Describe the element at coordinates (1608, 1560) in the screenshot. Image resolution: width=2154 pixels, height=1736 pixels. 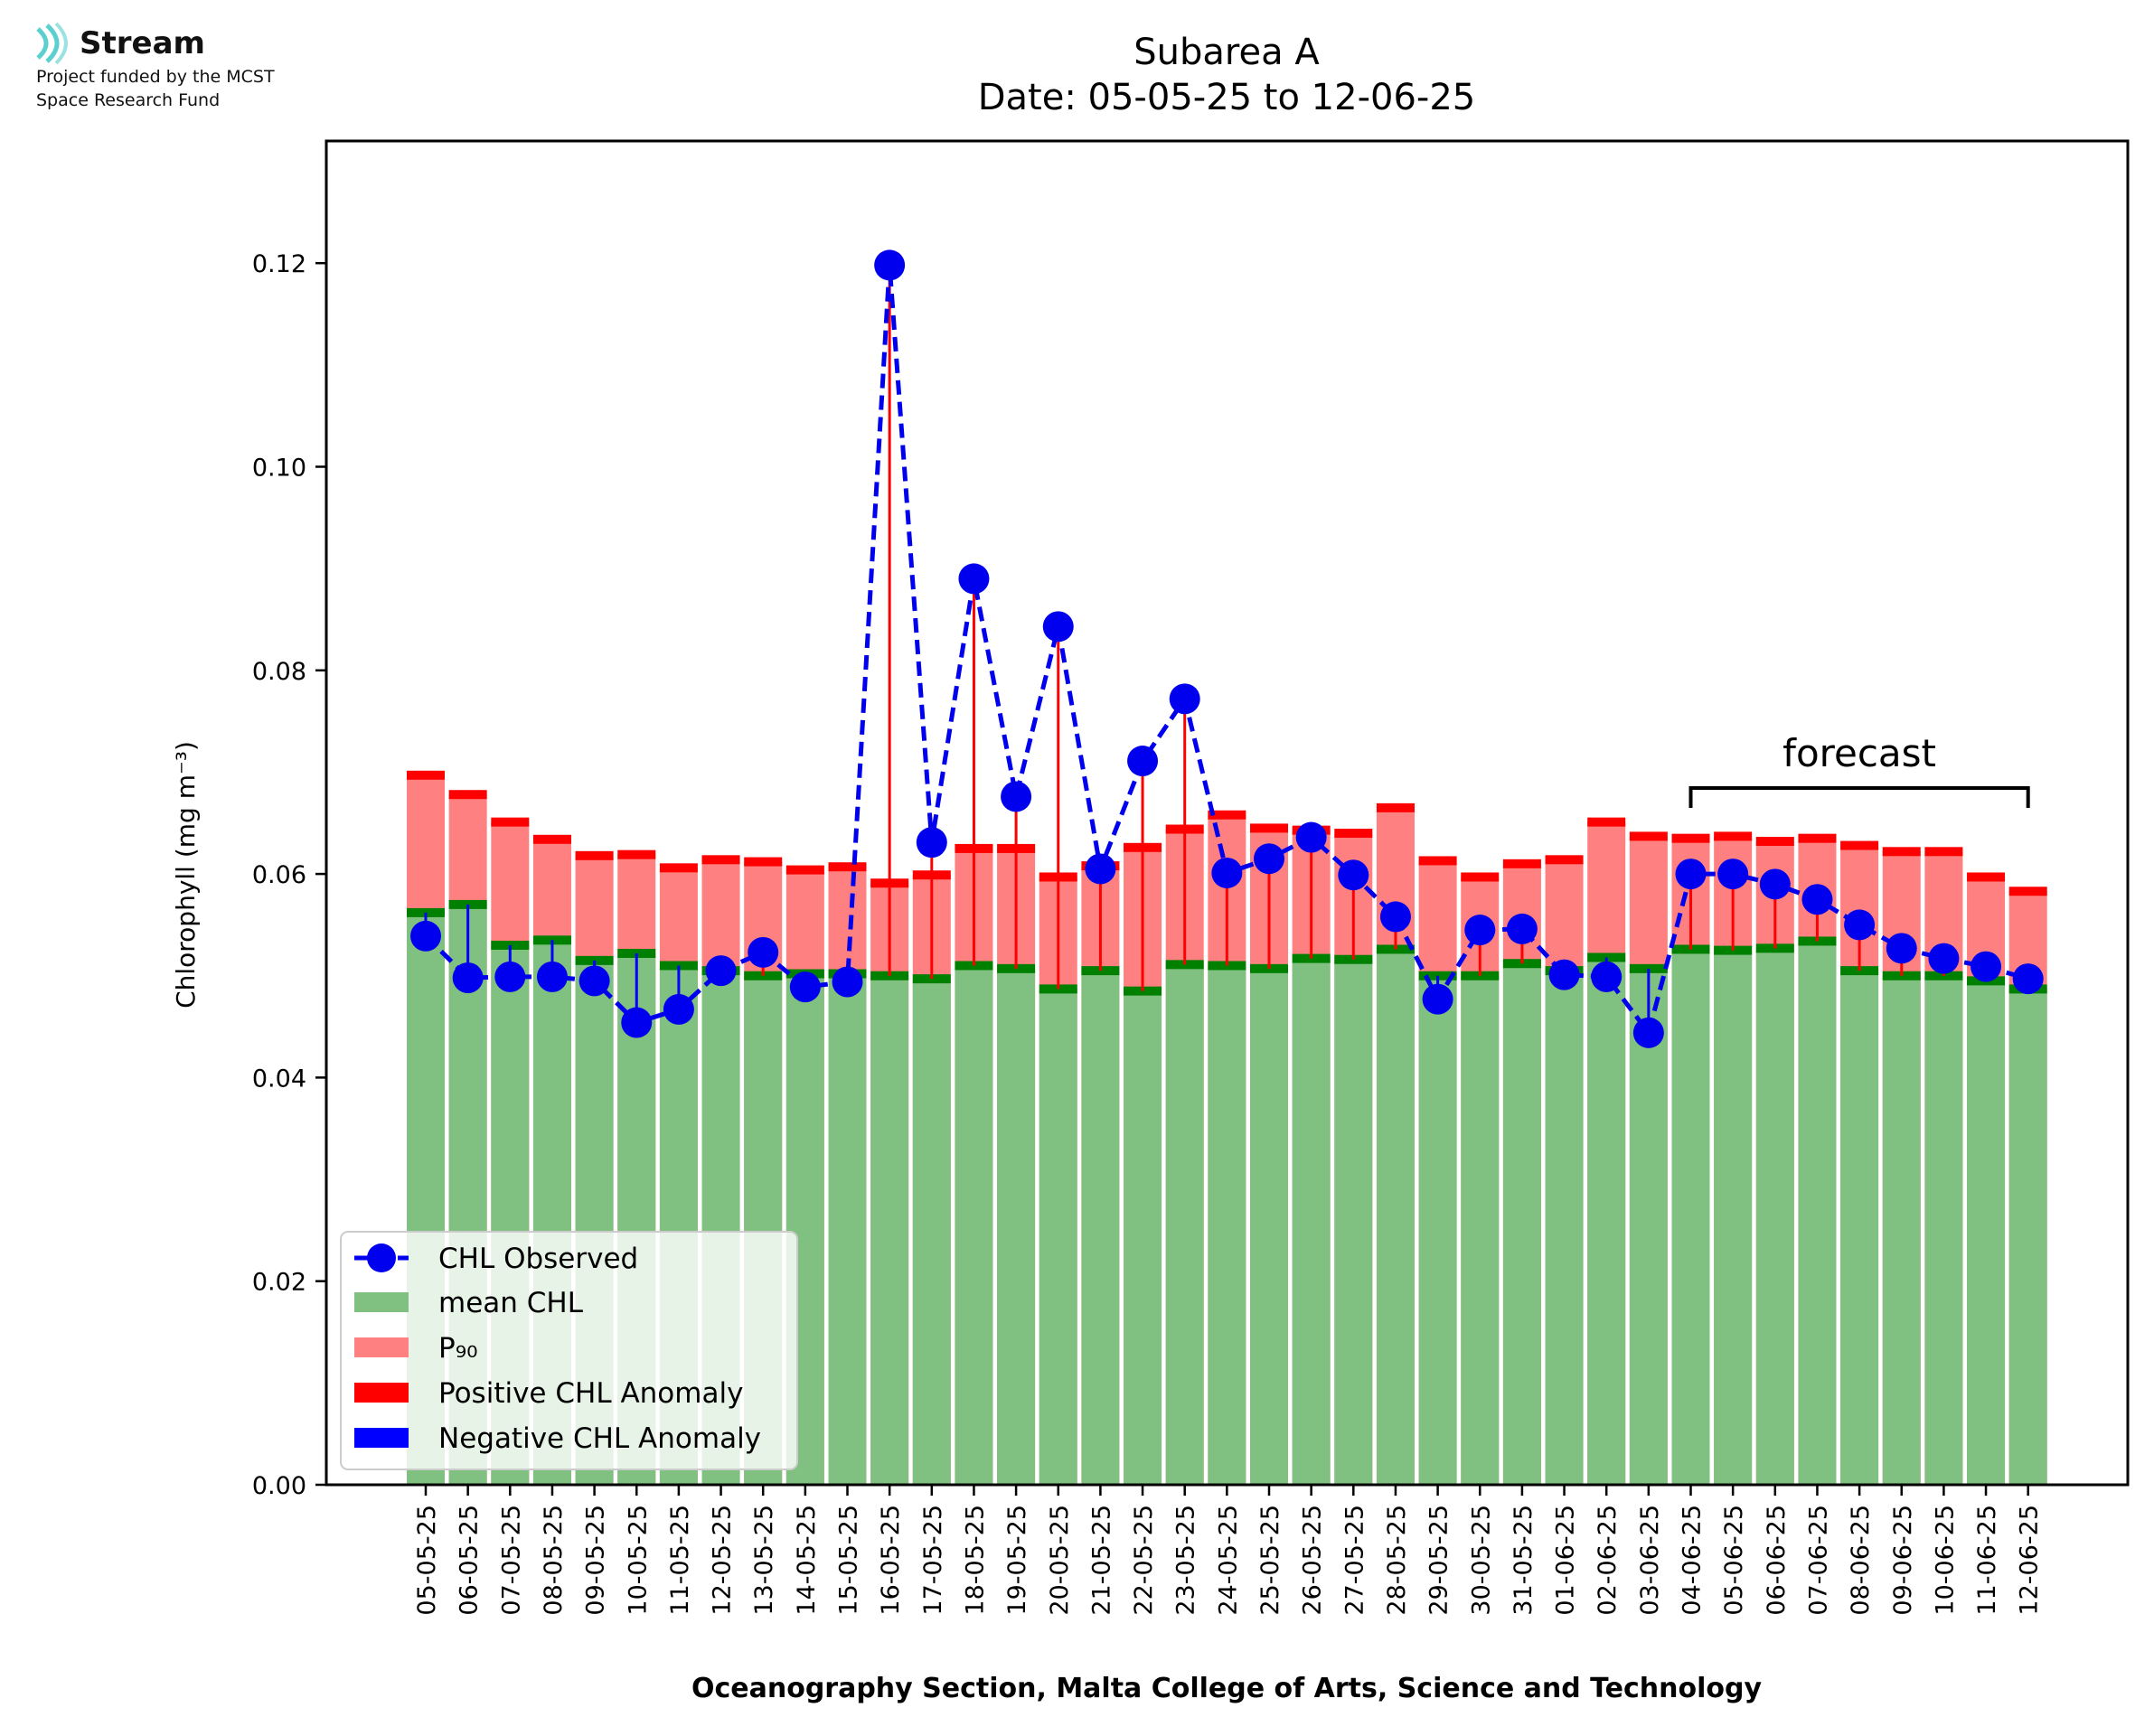
I see `x-tick-label: 02-06-25` at that location.